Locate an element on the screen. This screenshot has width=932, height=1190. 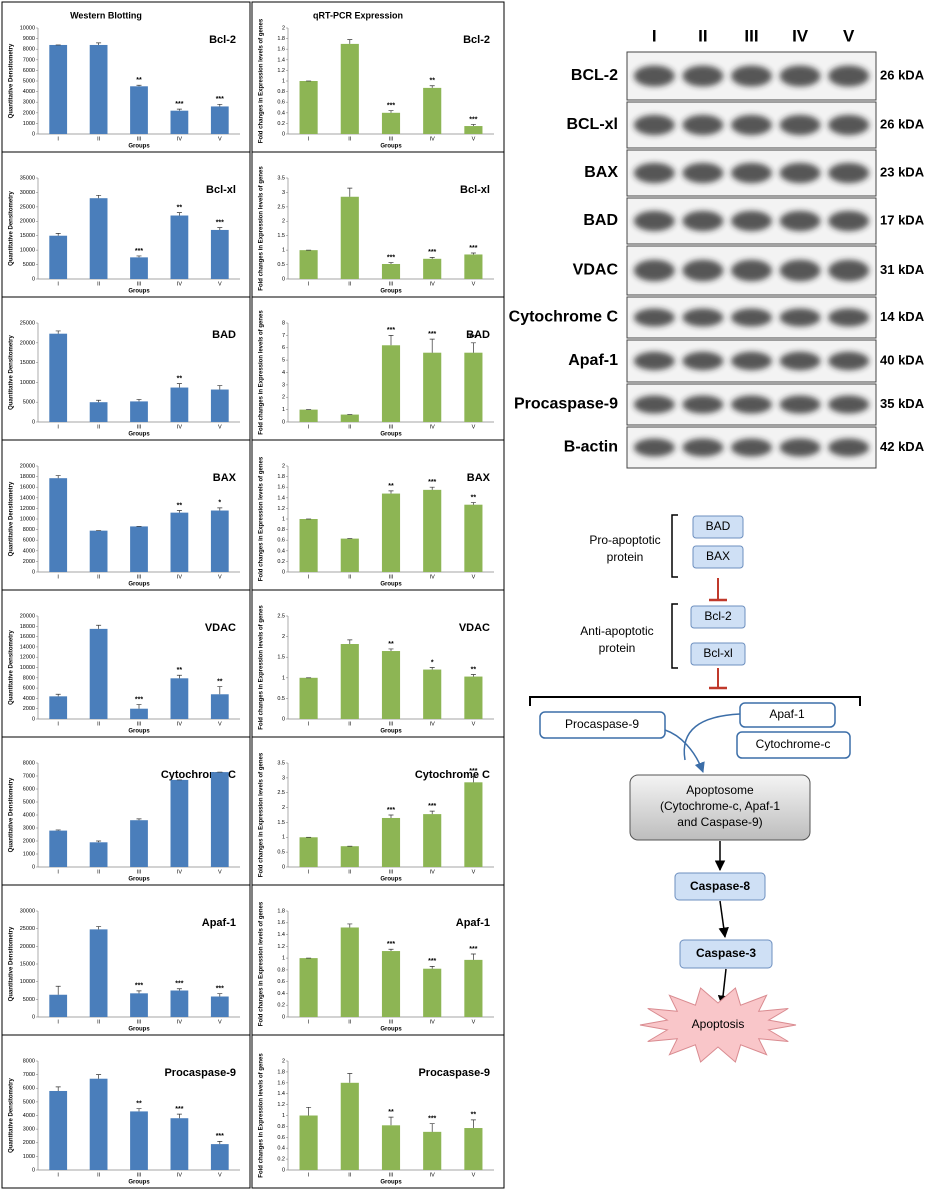
y-tick-label: 20000 is located at coordinates (27, 222).